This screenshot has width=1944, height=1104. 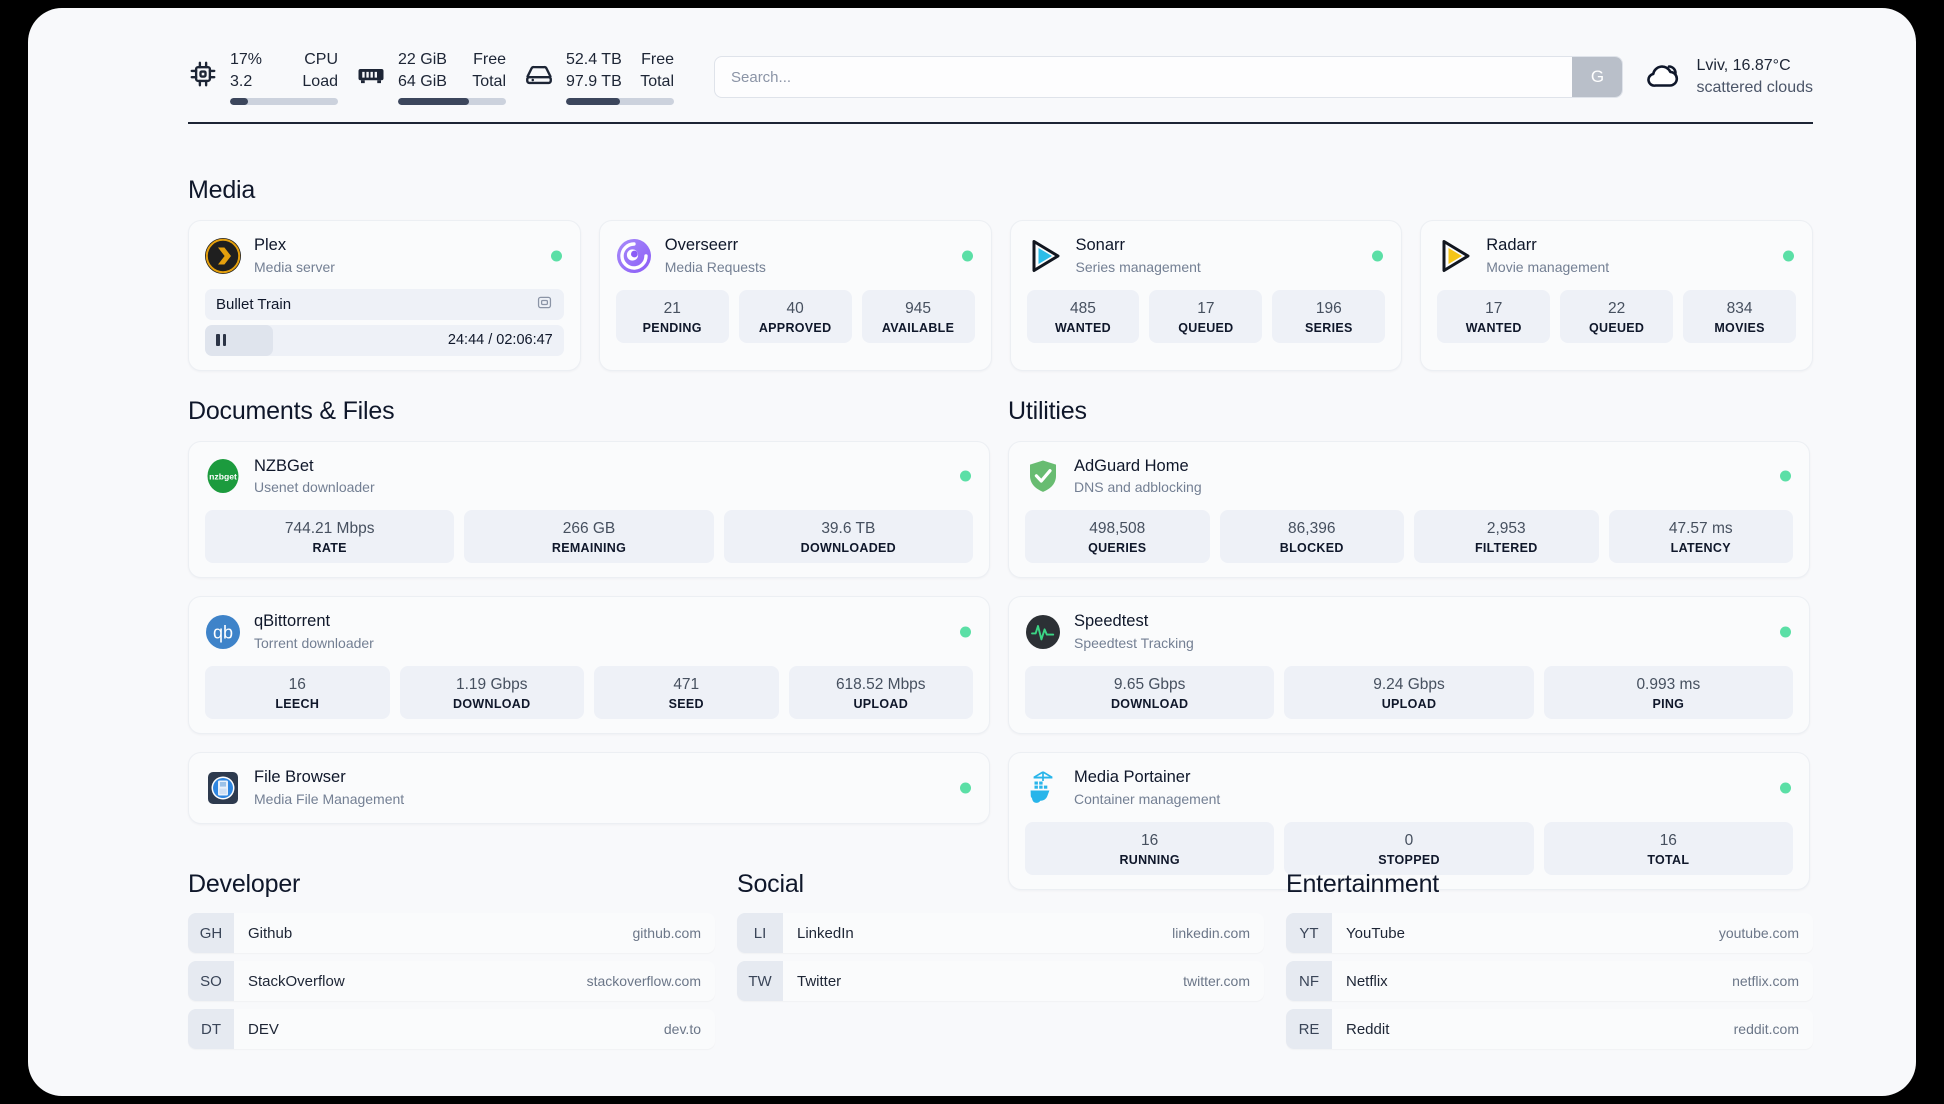 I want to click on plex-icon, so click(x=223, y=255).